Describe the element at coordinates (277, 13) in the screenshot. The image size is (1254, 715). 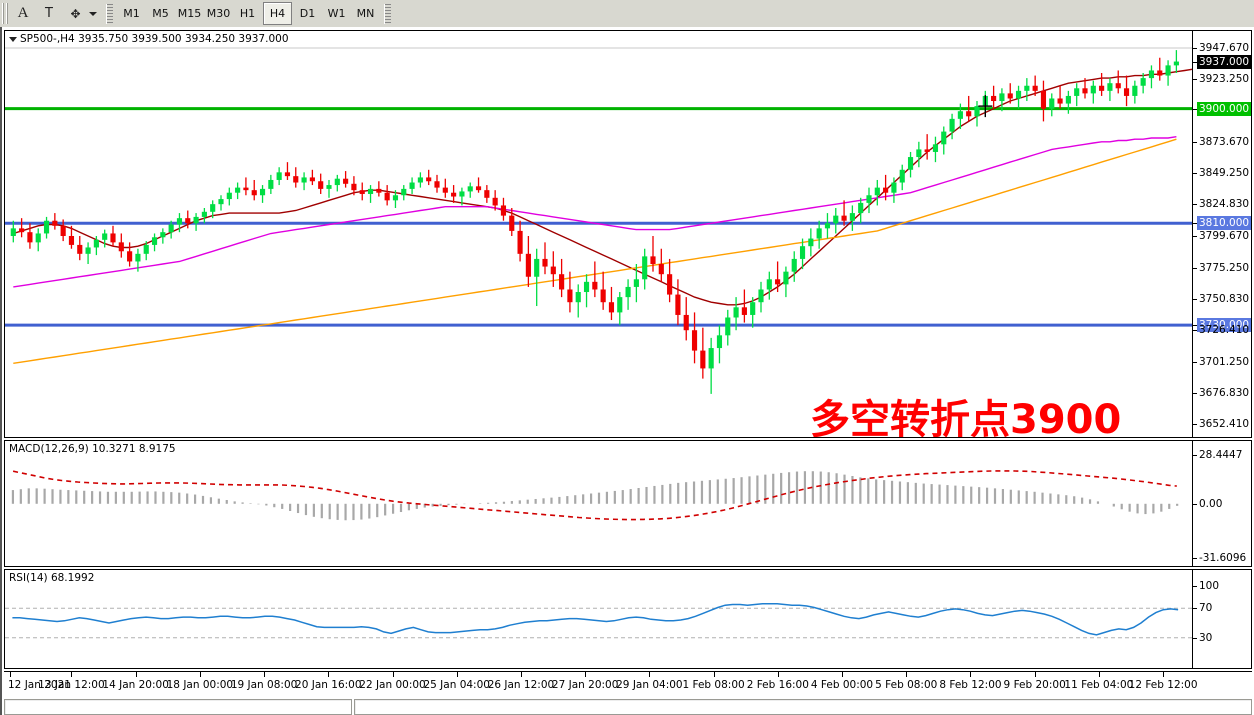
I see `timeframe-h4: H4` at that location.